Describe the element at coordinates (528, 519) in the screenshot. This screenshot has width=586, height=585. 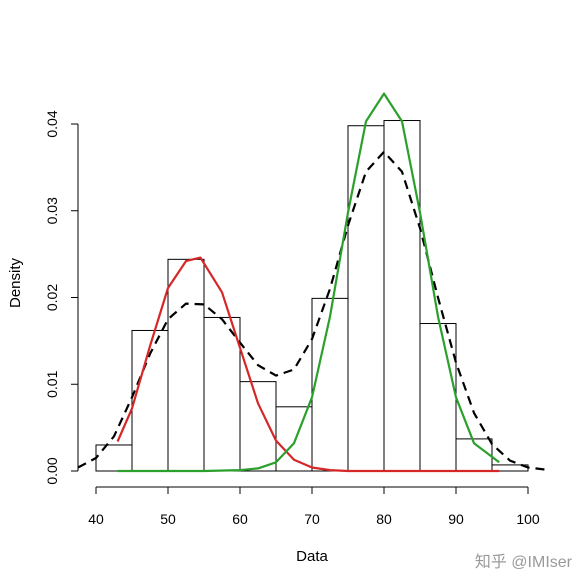
I see `x-tick-label-100: 100` at that location.